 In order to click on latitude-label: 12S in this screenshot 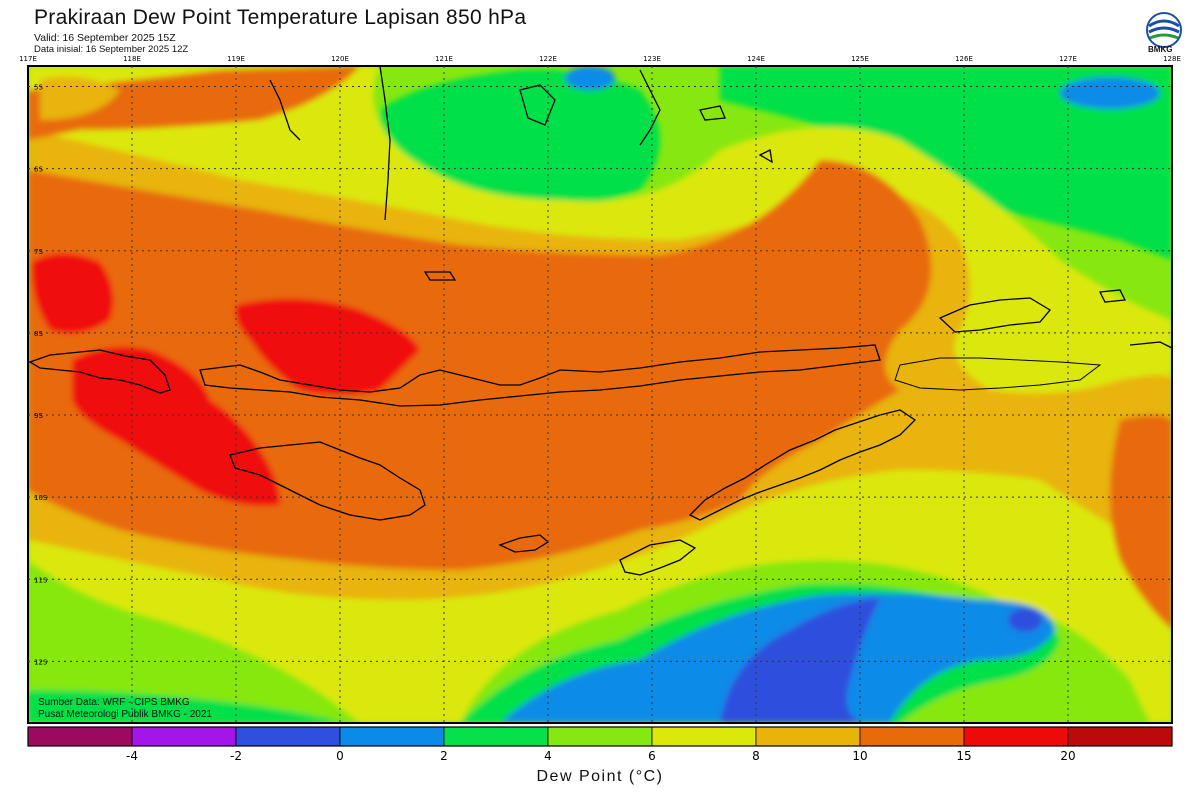, I will do `click(41, 662)`.